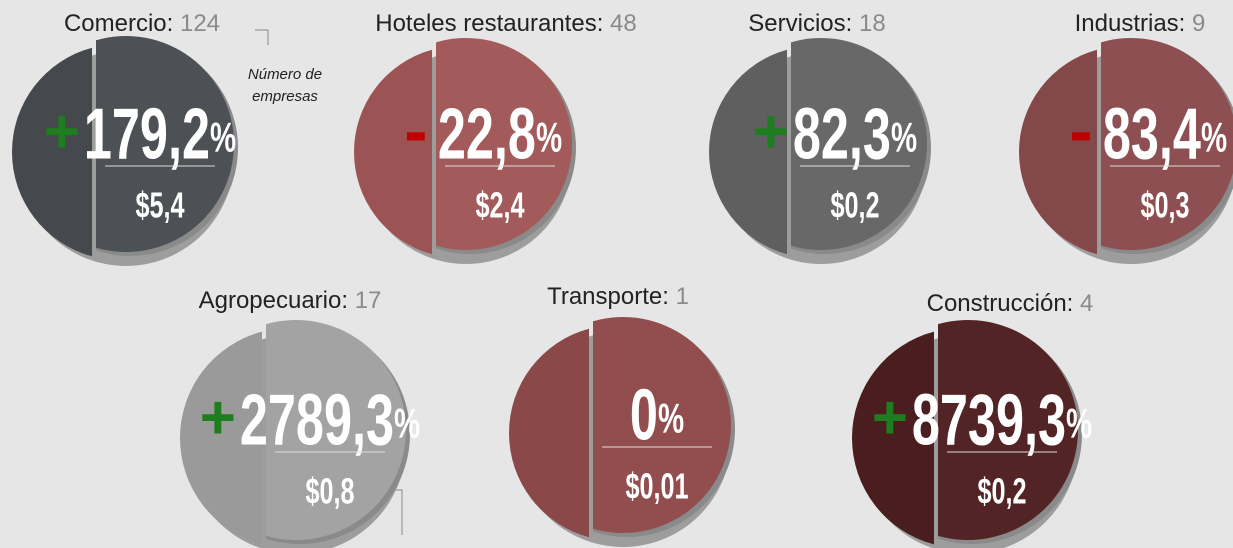 The width and height of the screenshot is (1233, 548). I want to click on company-count: 9, so click(1198, 23).